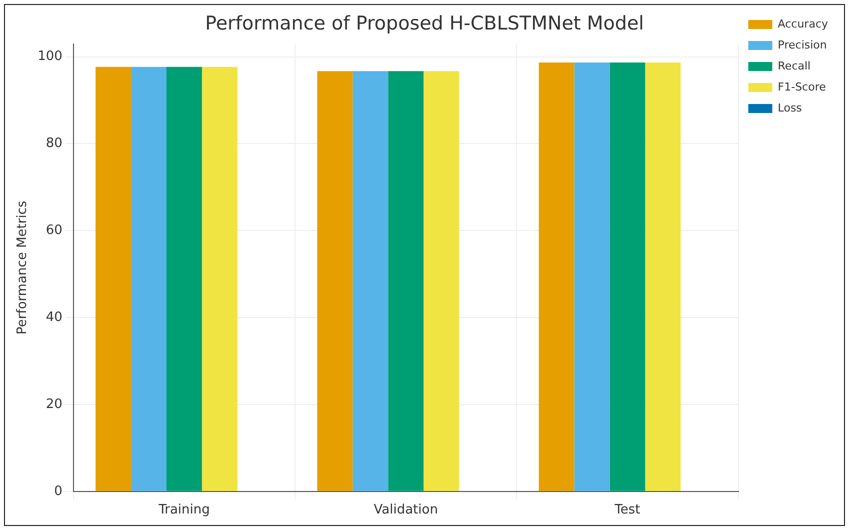  Describe the element at coordinates (406, 510) in the screenshot. I see `x-tick-label: Validation` at that location.